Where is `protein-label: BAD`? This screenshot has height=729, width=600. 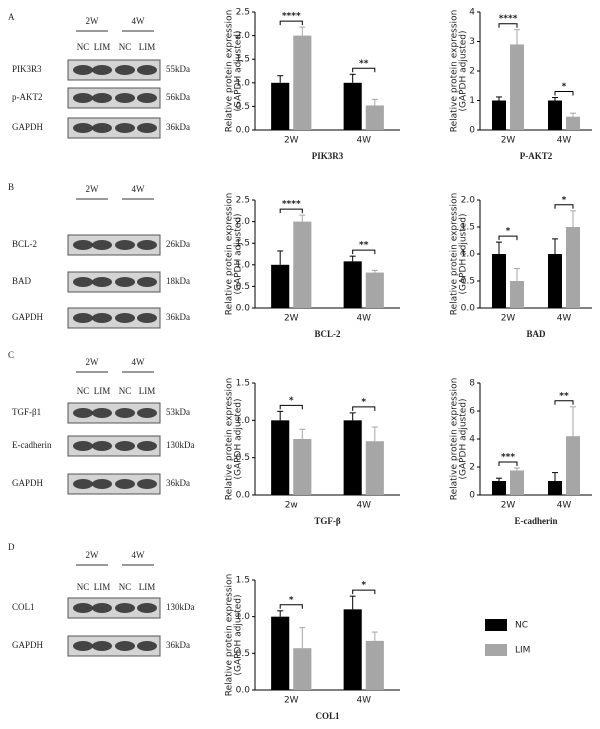 protein-label: BAD is located at coordinates (22, 281).